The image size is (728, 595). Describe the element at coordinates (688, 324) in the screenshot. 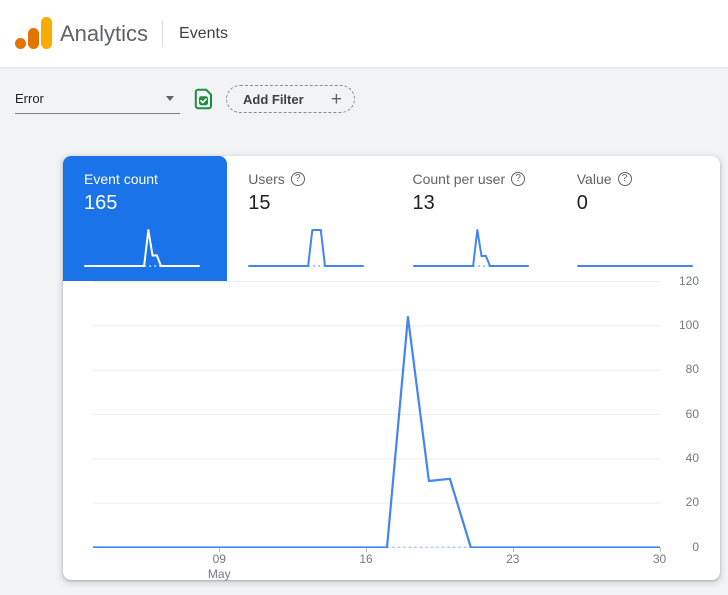

I see `y-tick-label: 100` at that location.